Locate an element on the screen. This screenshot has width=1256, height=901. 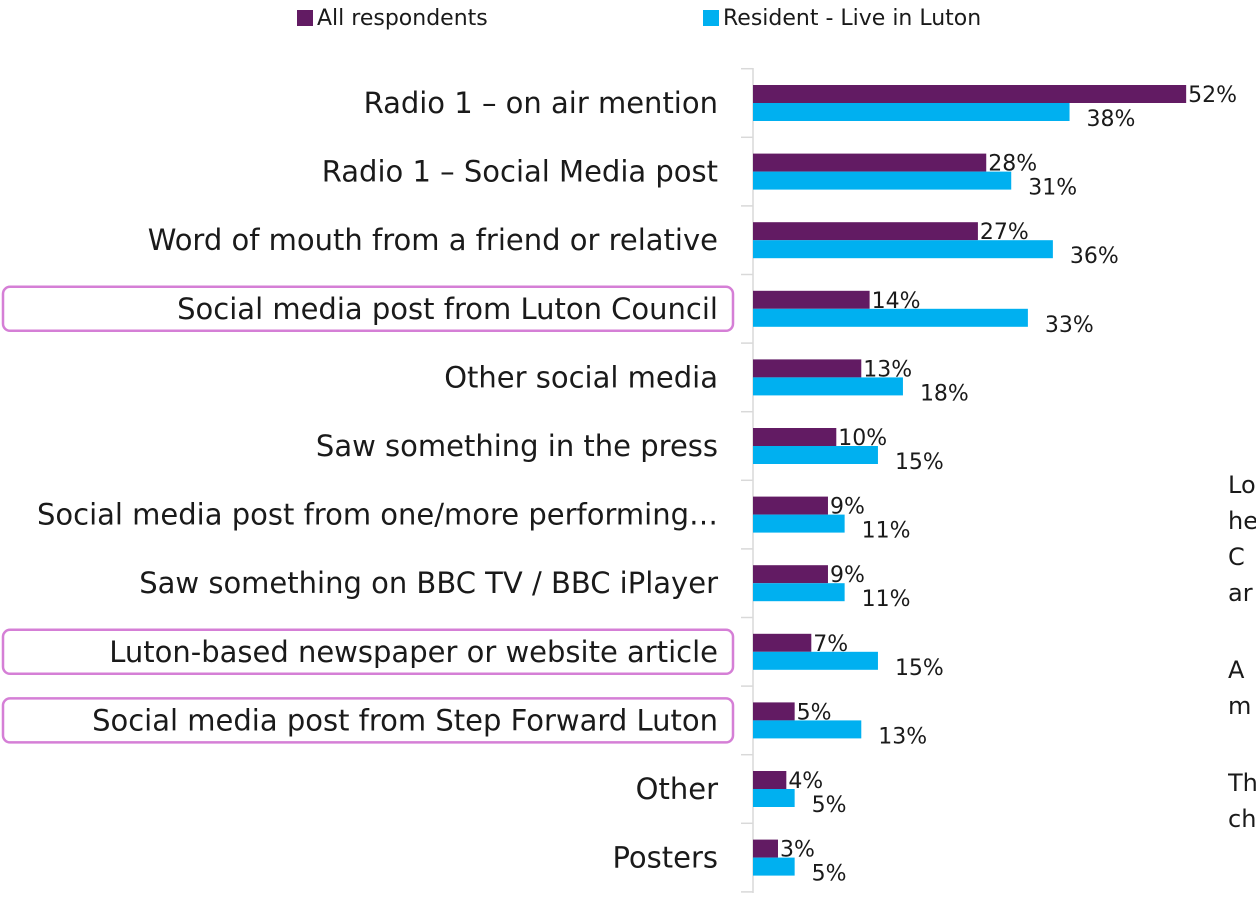
legend-label-resident: Resident - Live in Luton is located at coordinates (852, 18).